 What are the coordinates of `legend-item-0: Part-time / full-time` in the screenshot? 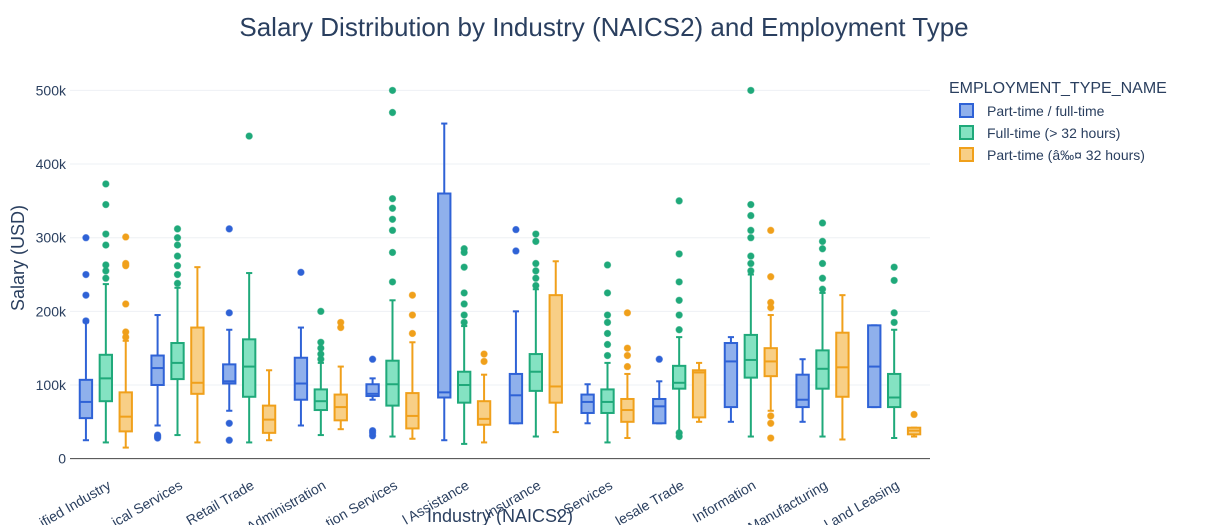 It's located at (1032, 111).